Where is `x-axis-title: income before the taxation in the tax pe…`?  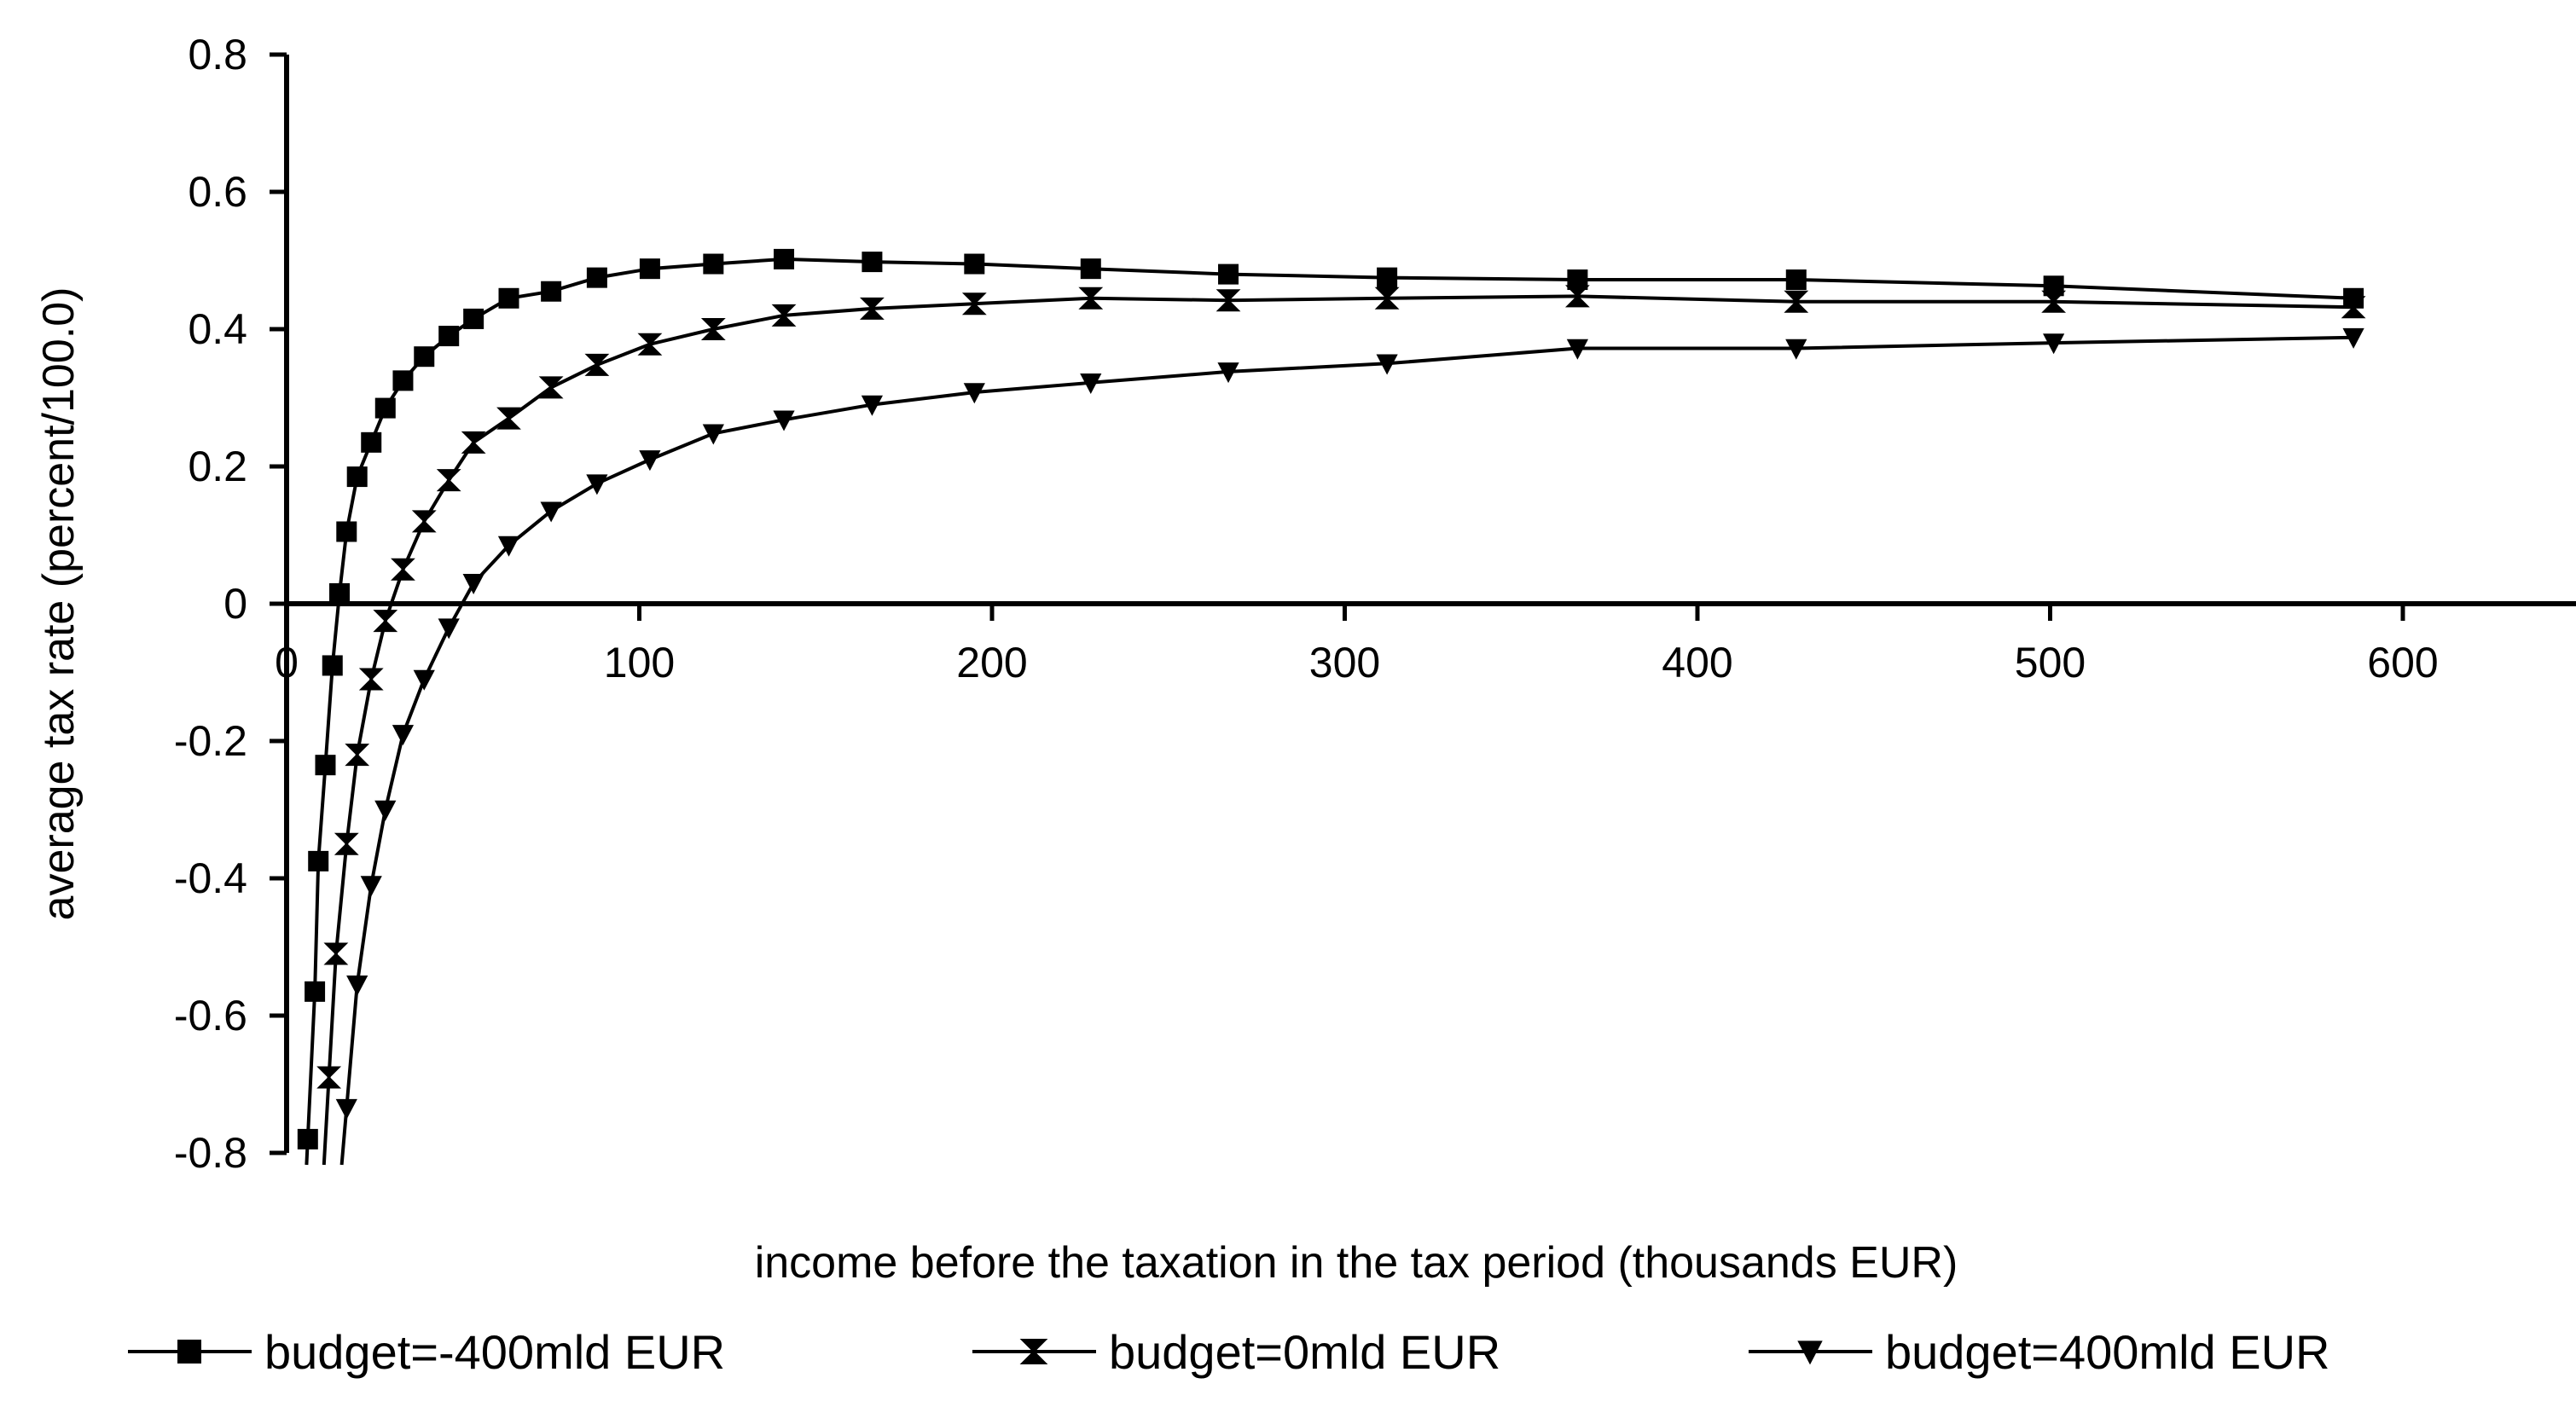
x-axis-title: income before the taxation in the tax pe… is located at coordinates (1356, 1263).